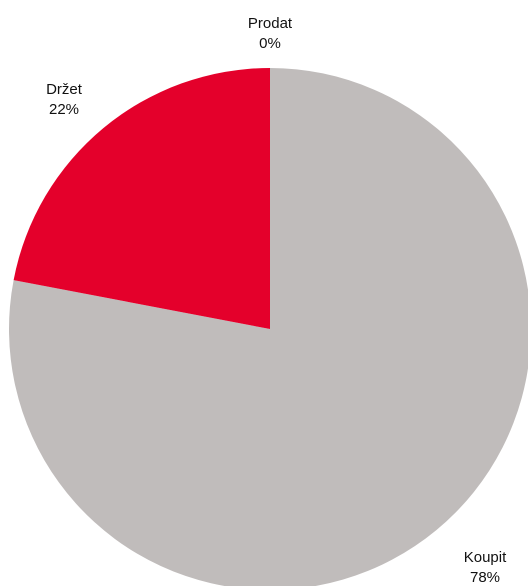 The image size is (528, 586). What do you see at coordinates (485, 567) in the screenshot?
I see `slice-label-koupit: Koupit 78%` at bounding box center [485, 567].